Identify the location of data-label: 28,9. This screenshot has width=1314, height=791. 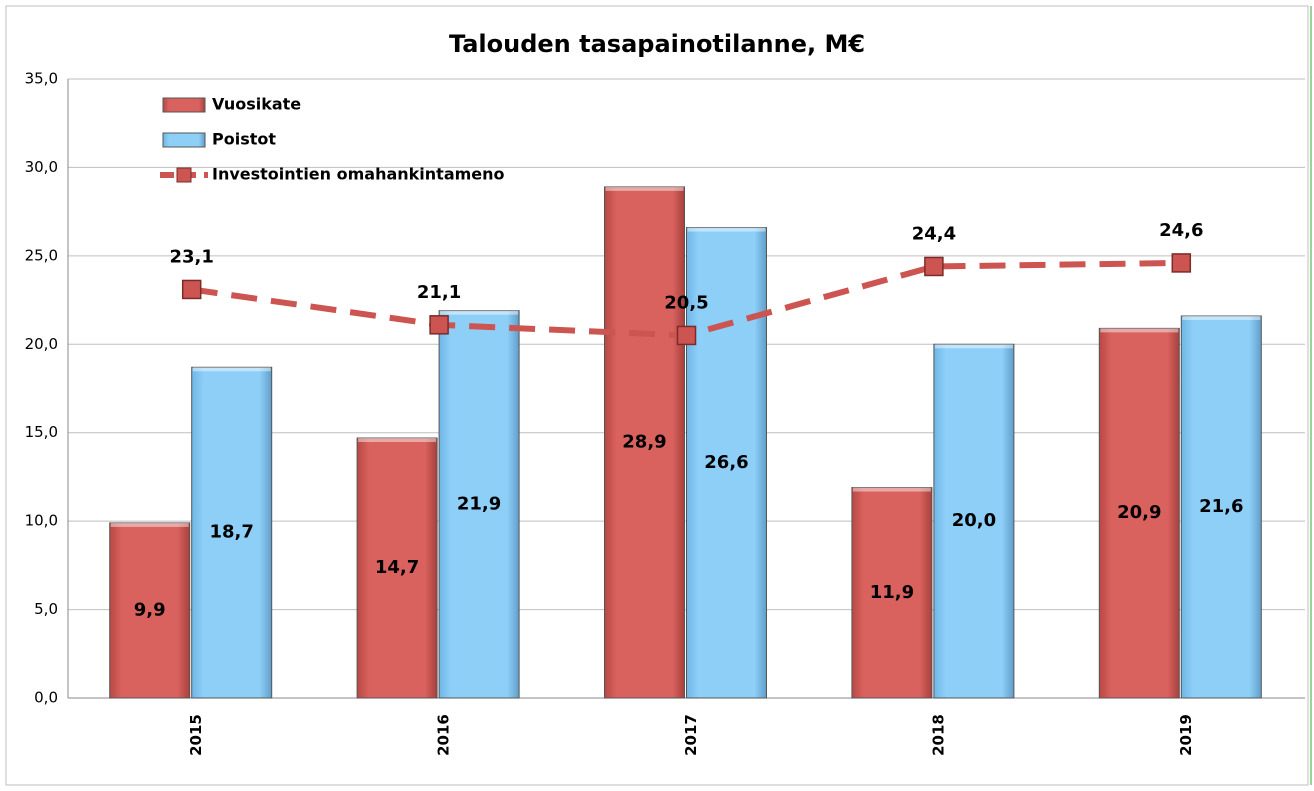
(644, 441).